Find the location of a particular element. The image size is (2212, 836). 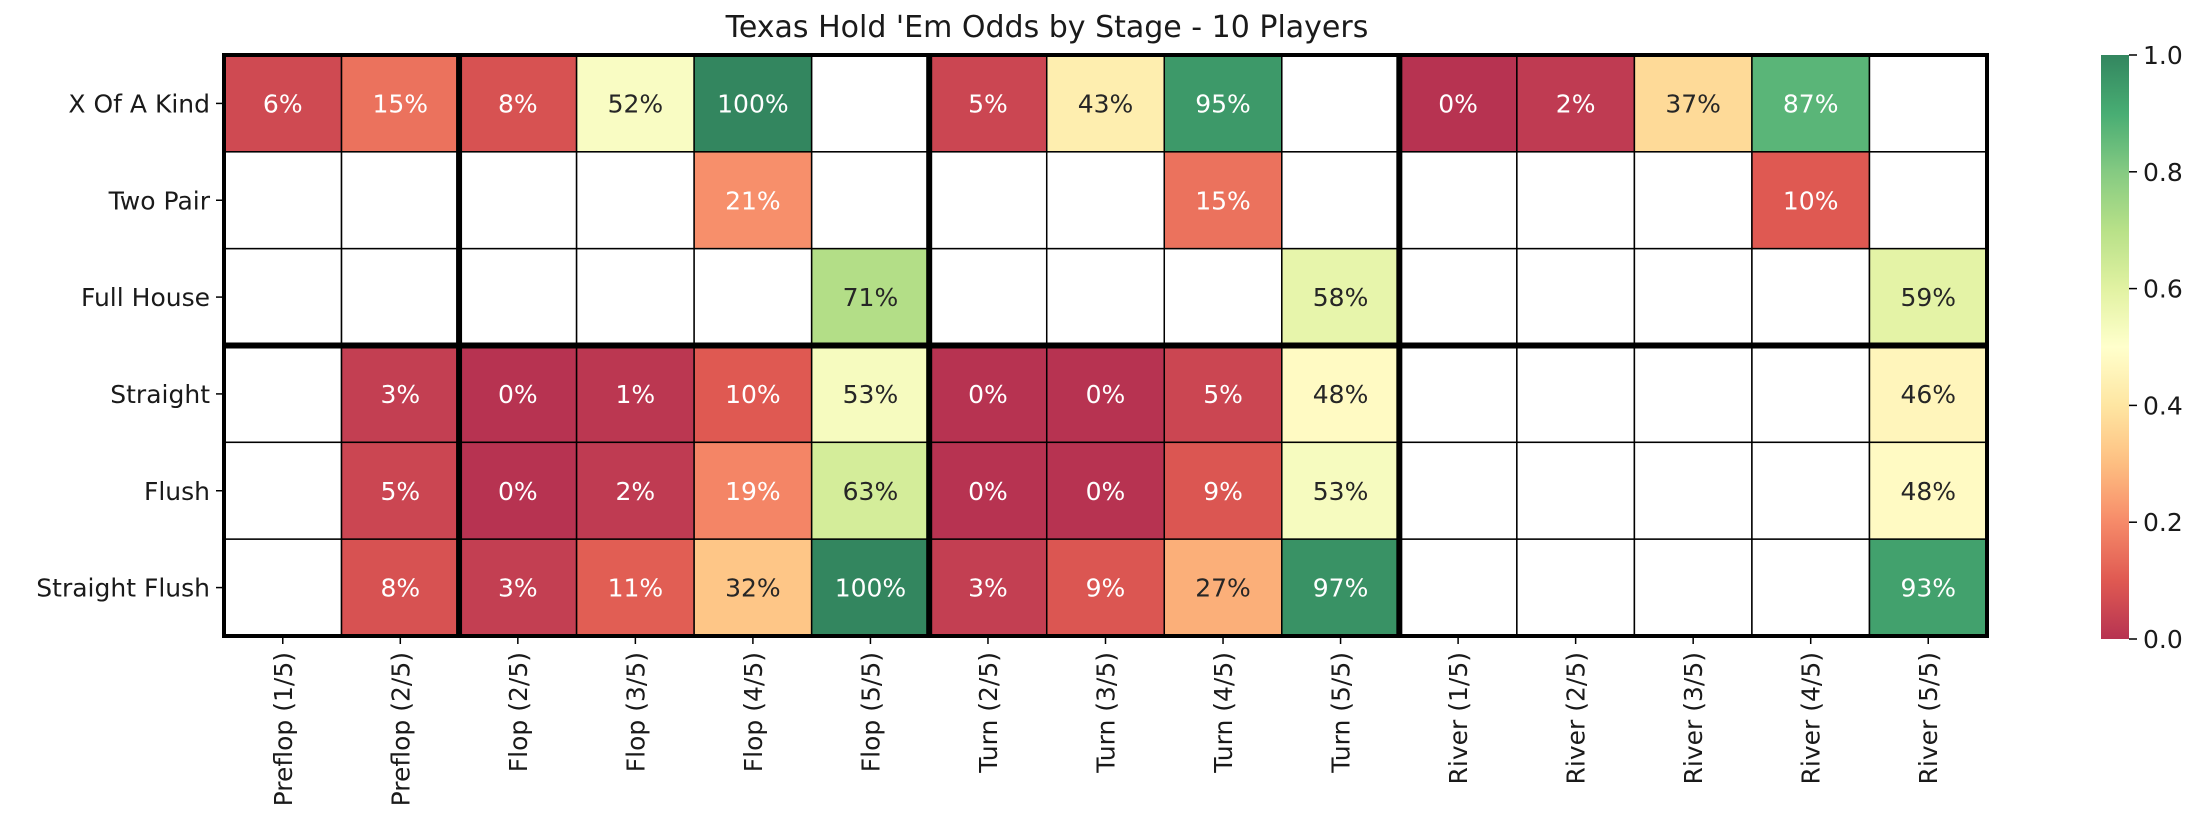

cell-value-label: 58% is located at coordinates (1341, 297).